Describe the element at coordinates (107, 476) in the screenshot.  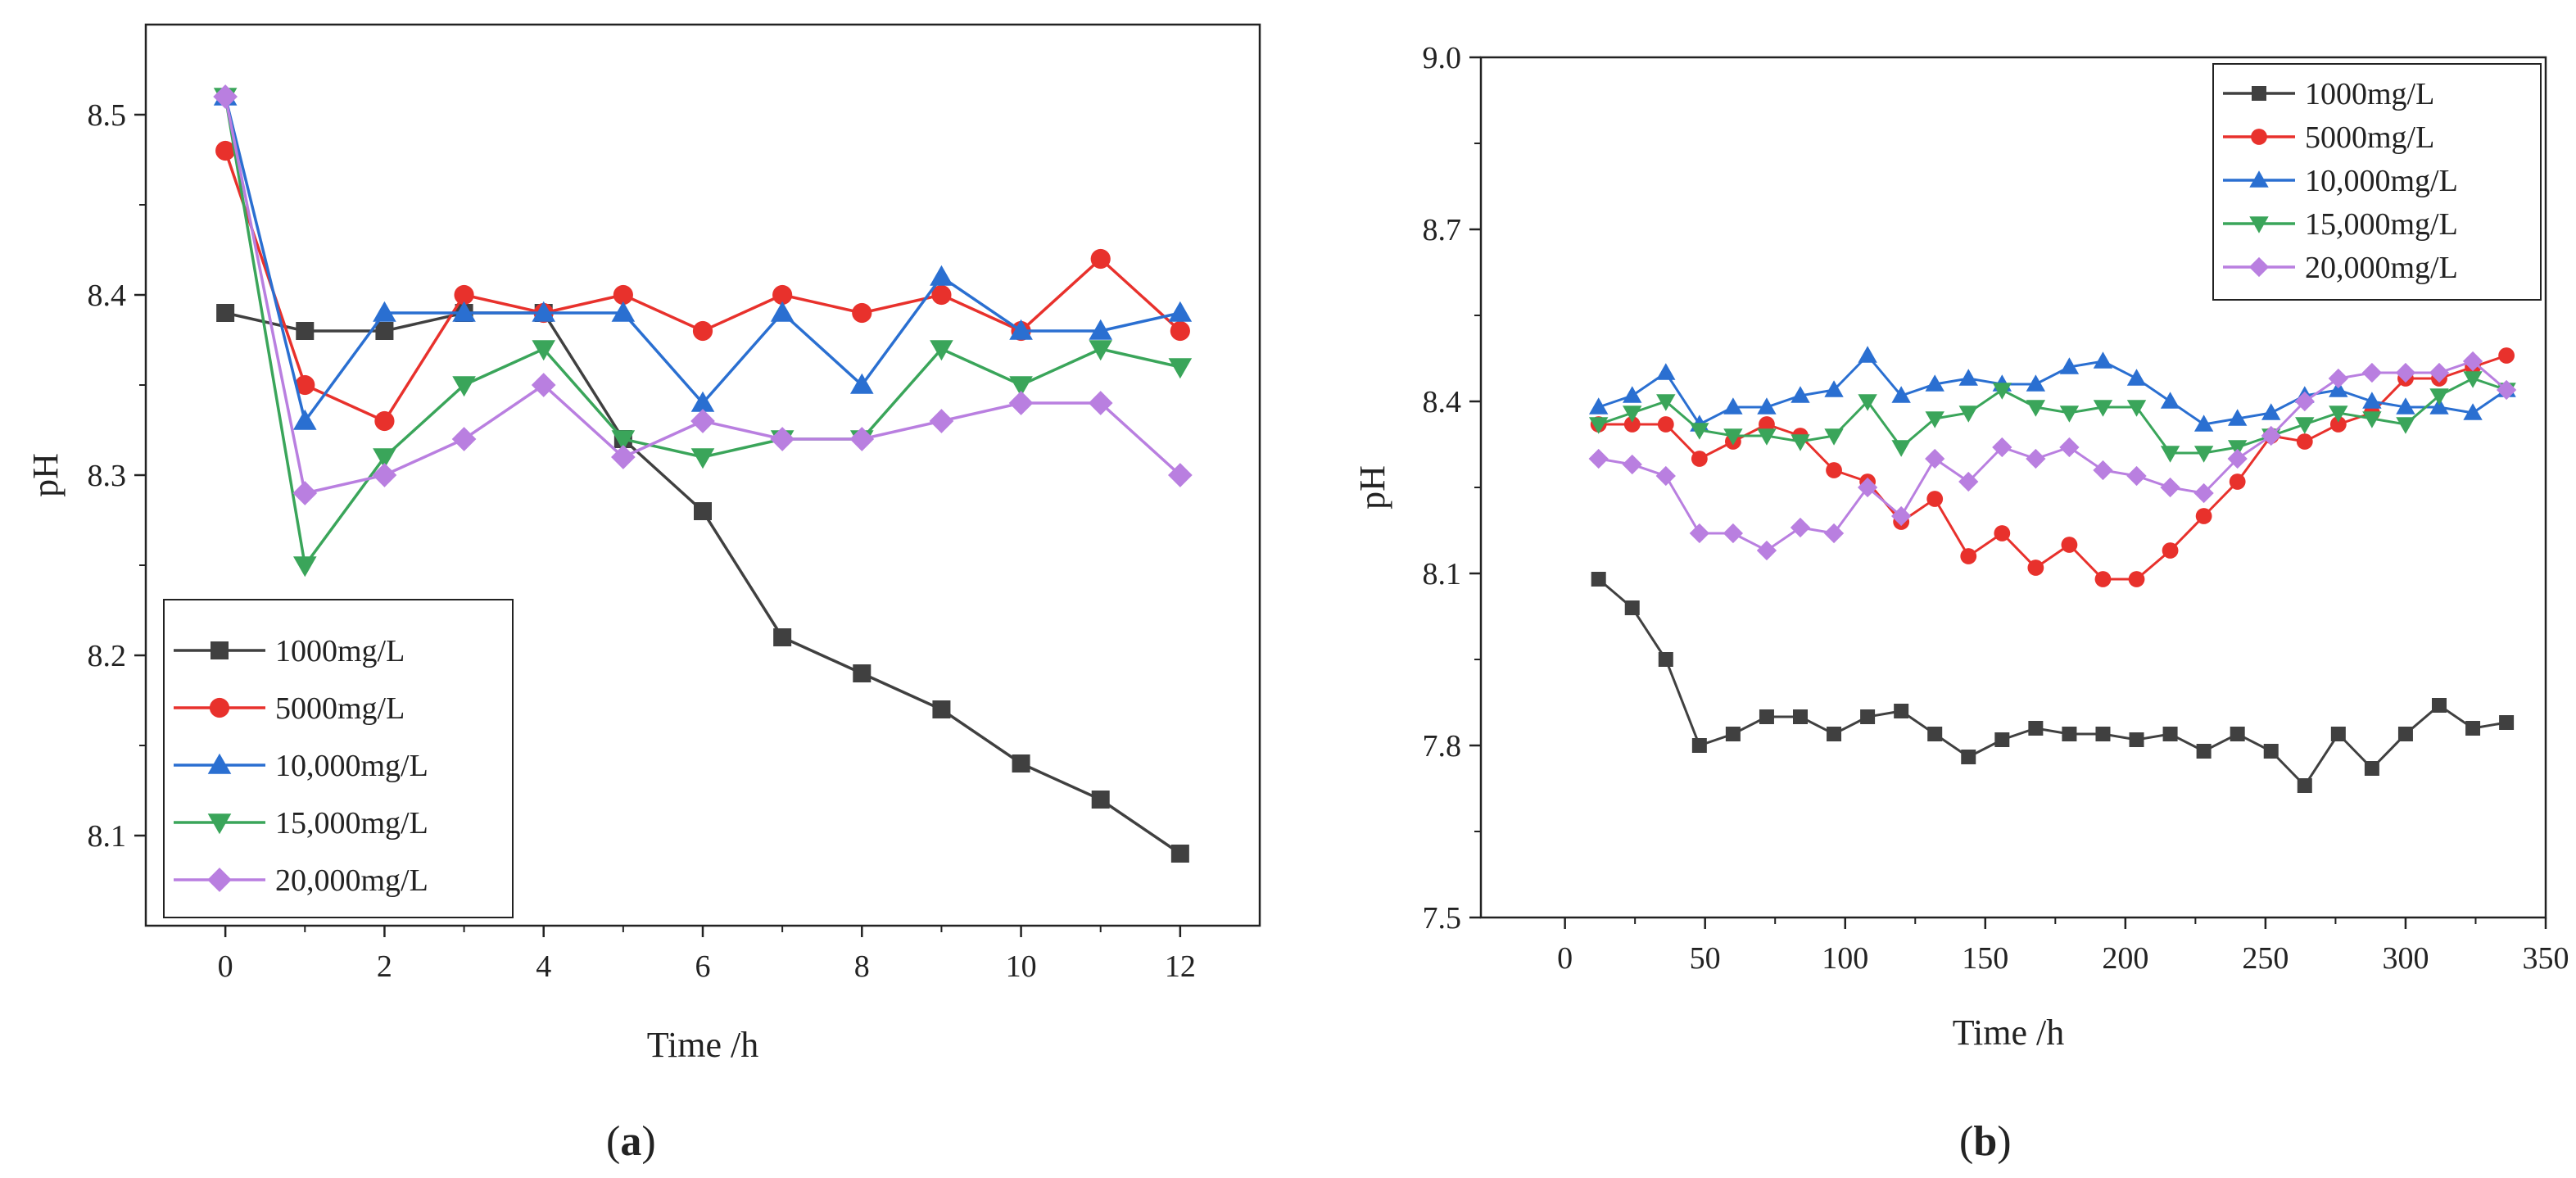
I see `y-tick-label-a: 8.3` at that location.